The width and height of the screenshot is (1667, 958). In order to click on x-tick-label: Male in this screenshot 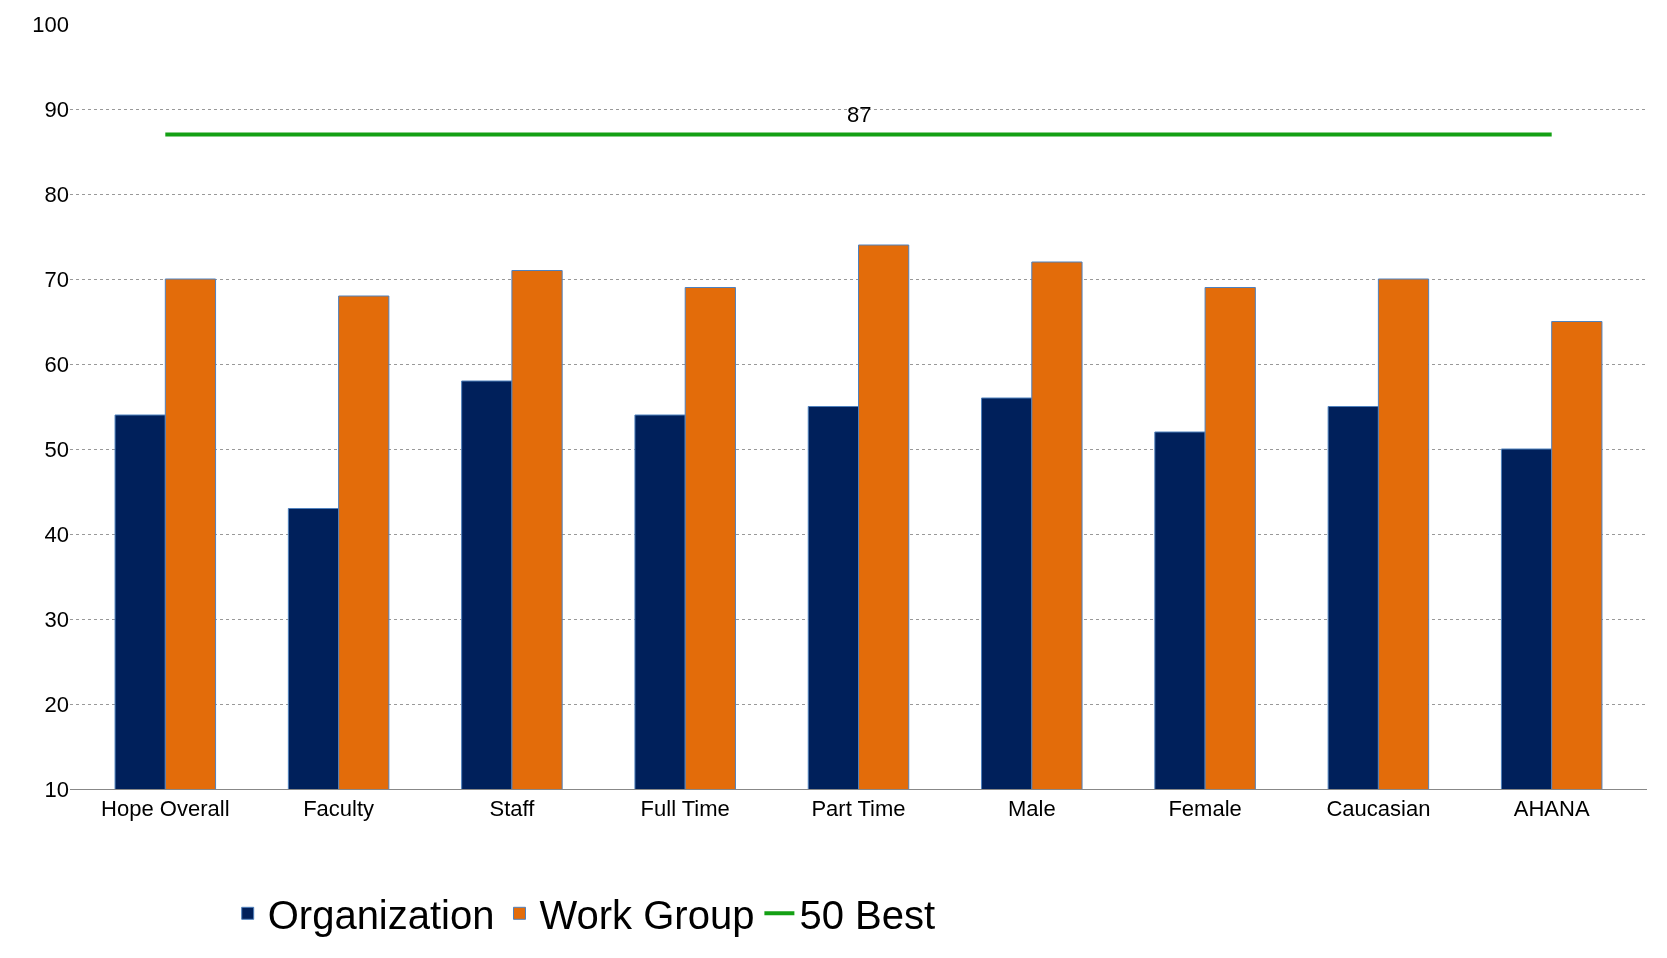, I will do `click(1031, 809)`.